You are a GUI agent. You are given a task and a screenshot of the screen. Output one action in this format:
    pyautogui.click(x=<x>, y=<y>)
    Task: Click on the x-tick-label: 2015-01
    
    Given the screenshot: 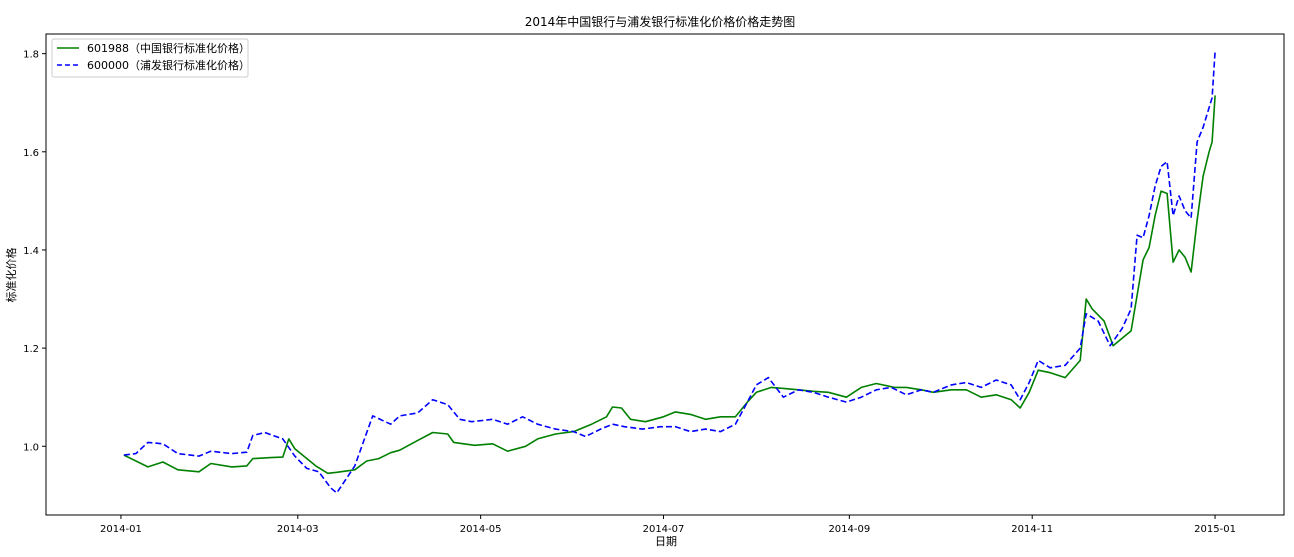 What is the action you would take?
    pyautogui.click(x=1215, y=529)
    